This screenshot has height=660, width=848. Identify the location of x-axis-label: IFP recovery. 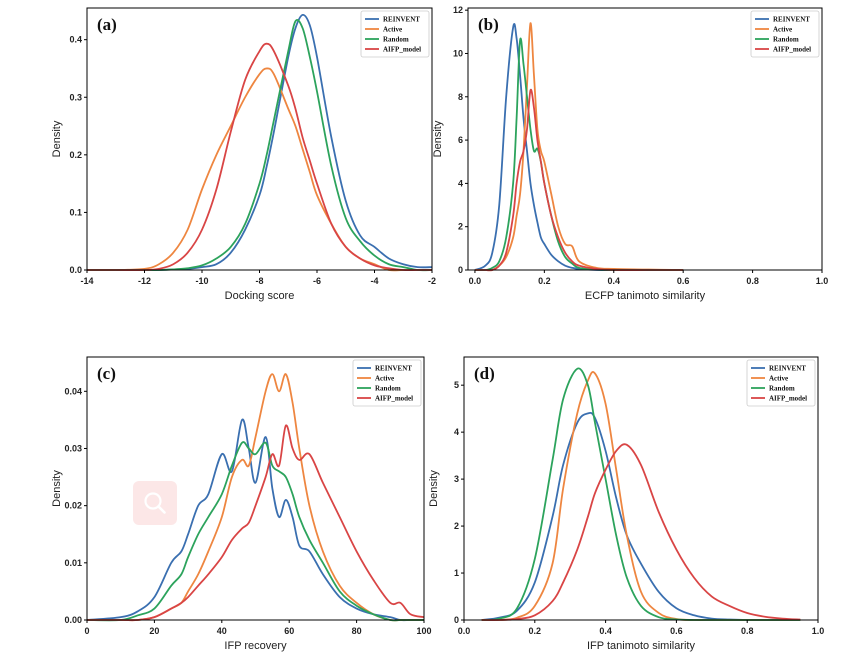
(255, 646).